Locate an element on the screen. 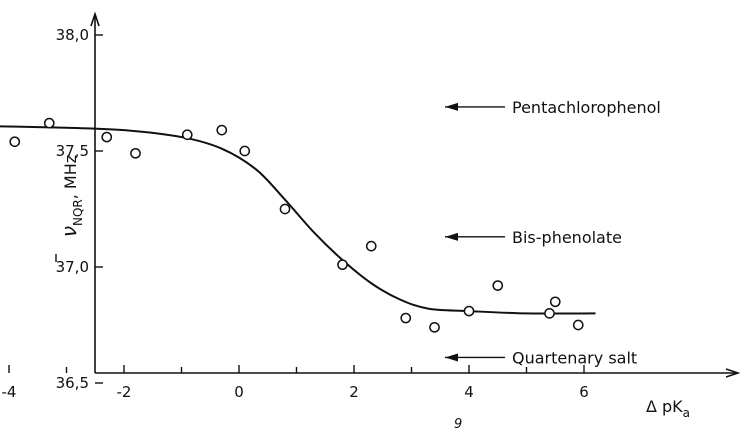  y-axis-arrow is located at coordinates (95, 19).